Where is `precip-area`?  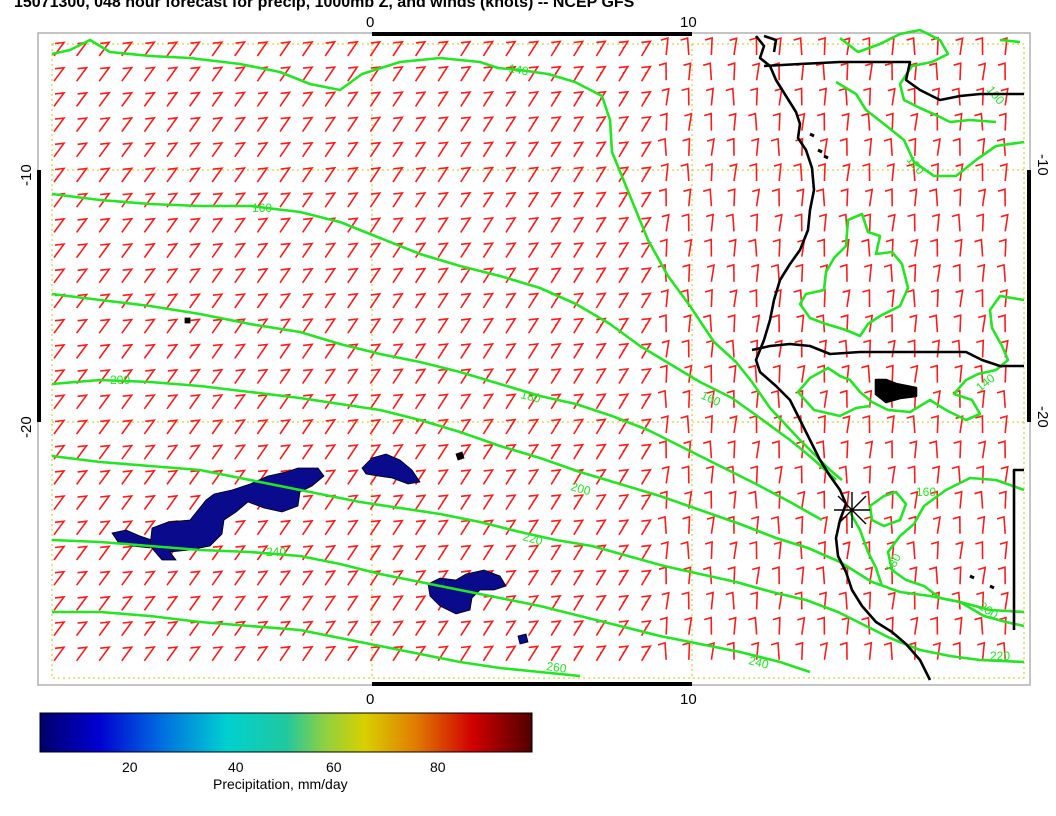 precip-area is located at coordinates (391, 469).